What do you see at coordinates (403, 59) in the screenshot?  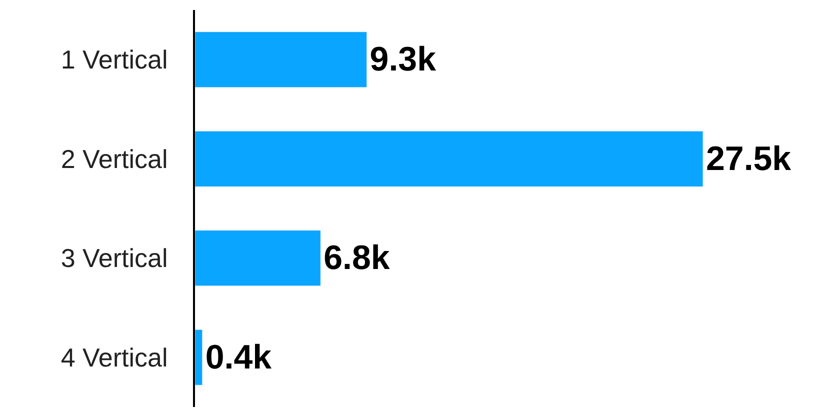 I see `data-label: 9.3k` at bounding box center [403, 59].